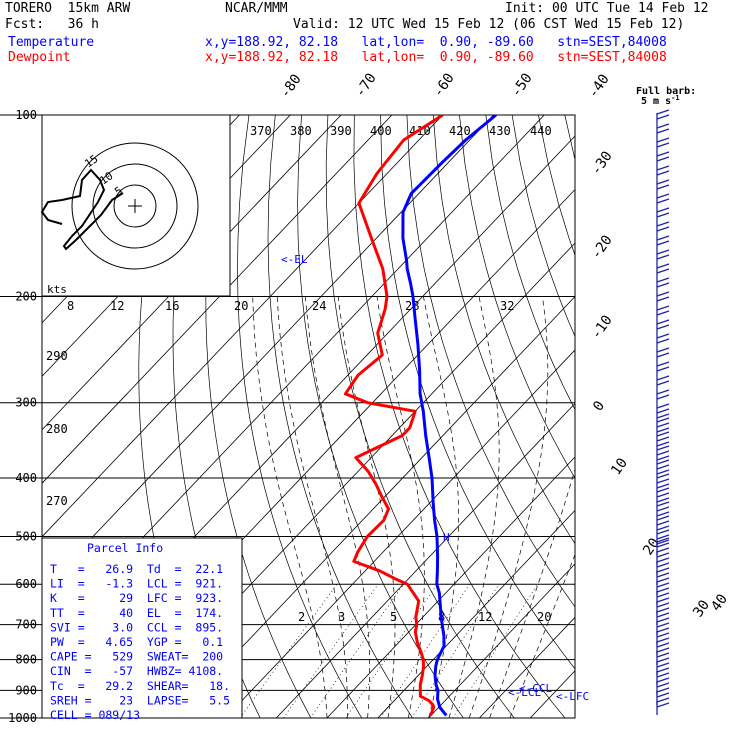 The height and width of the screenshot is (740, 740). I want to click on init-time: Init: 00 UTC Tue 14 Feb 12, so click(607, 8).